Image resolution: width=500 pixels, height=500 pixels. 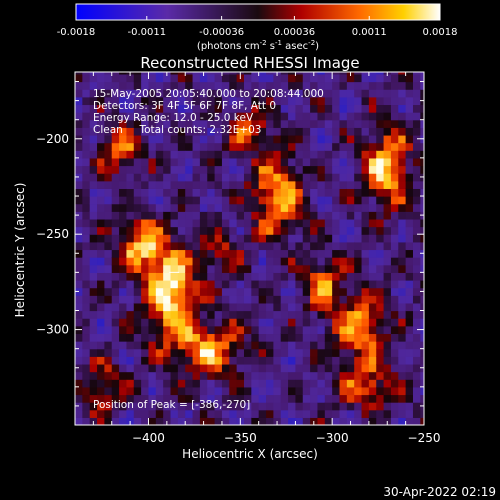 I want to click on colorbar-tick-label: 0.0011, so click(x=369, y=32).